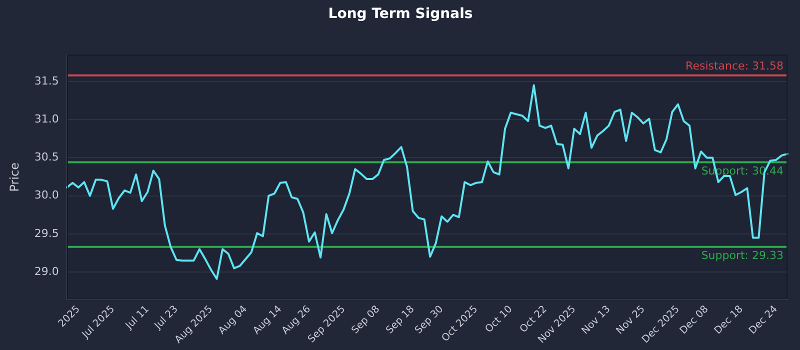 Image resolution: width=800 pixels, height=350 pixels. Describe the element at coordinates (46, 157) in the screenshot. I see `y-tick-label: 30.5` at that location.